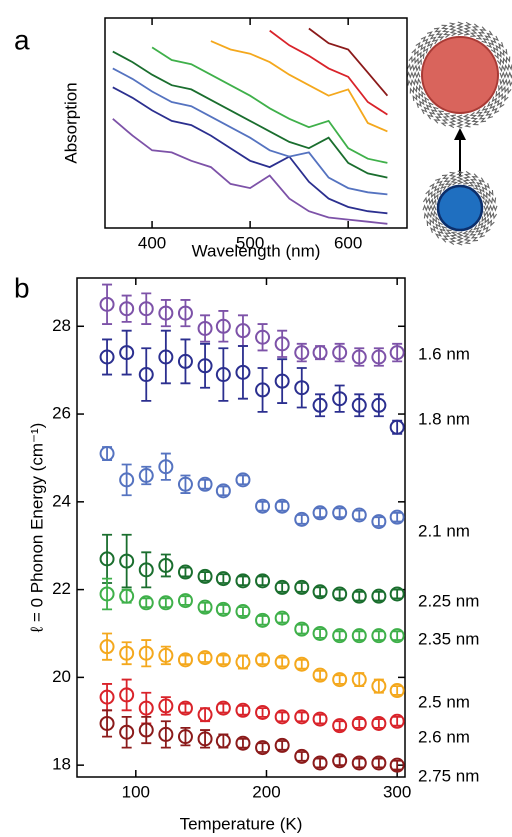 This screenshot has width=512, height=837. Describe the element at coordinates (61, 413) in the screenshot. I see `y-tick-label: 26` at that location.